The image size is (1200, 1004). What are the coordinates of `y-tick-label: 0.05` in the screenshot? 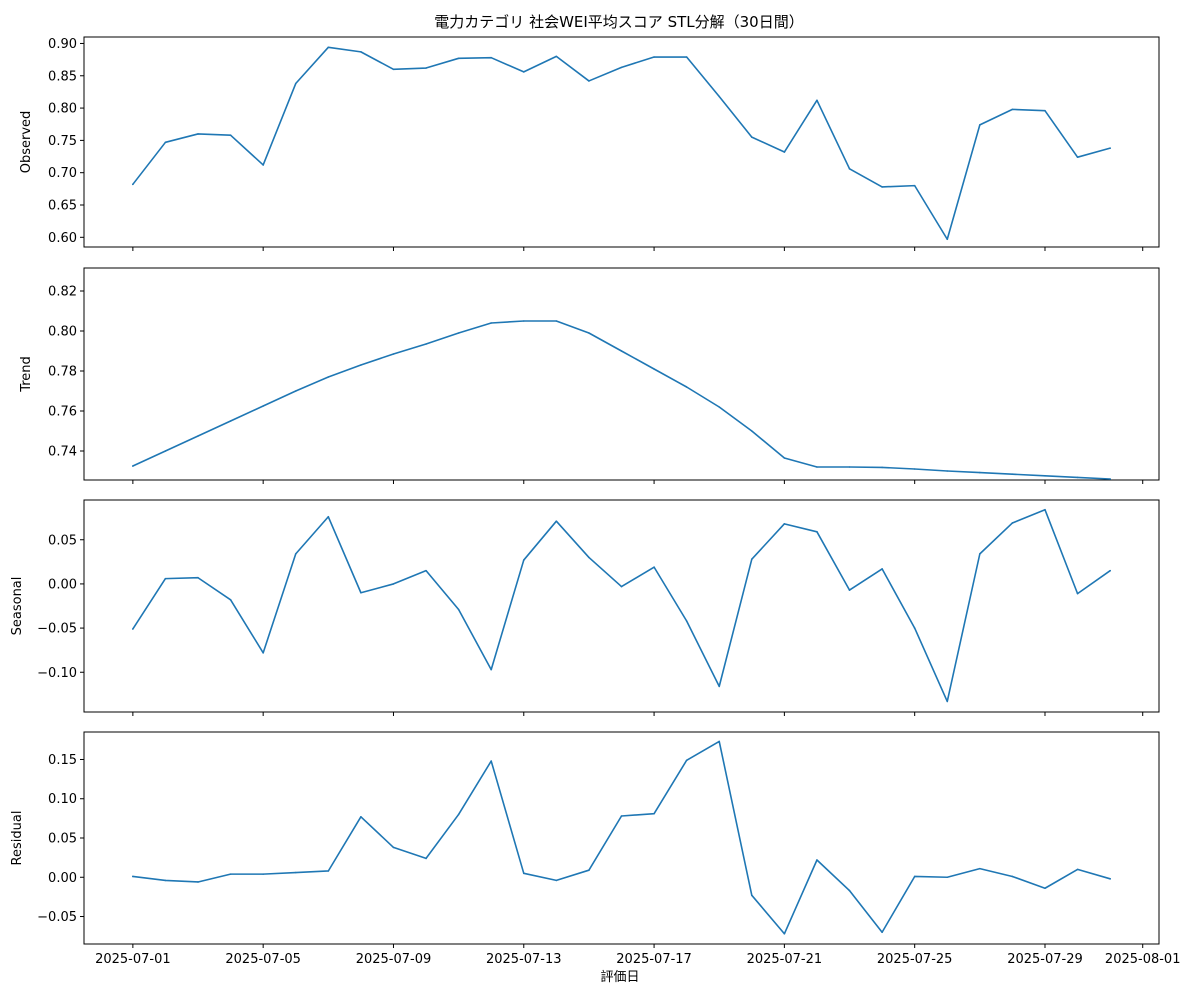 It's located at (62, 540).